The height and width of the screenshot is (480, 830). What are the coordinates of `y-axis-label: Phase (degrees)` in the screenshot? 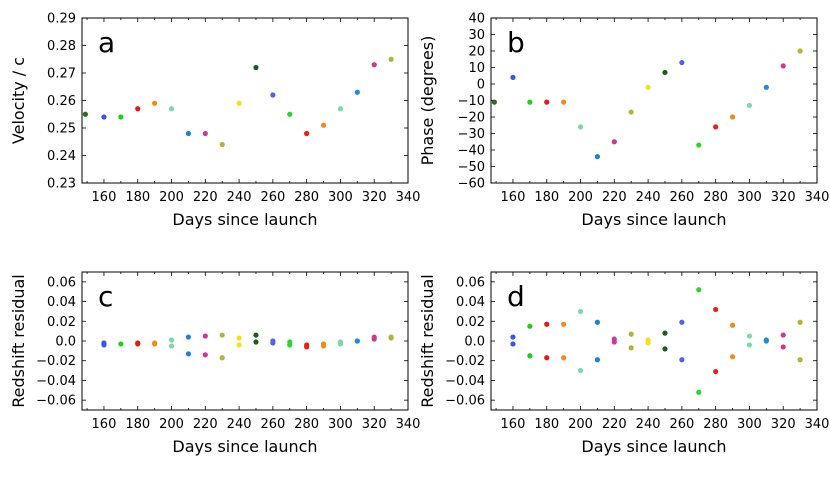 It's located at (427, 101).